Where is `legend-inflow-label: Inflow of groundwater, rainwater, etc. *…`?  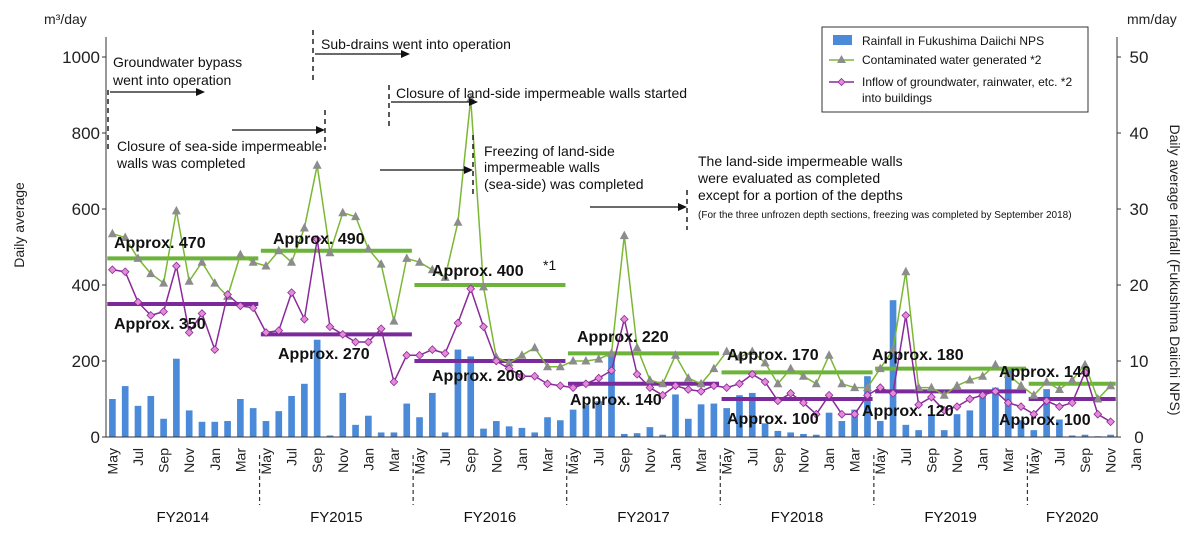
legend-inflow-label: Inflow of groundwater, rainwater, etc. *… is located at coordinates (967, 82).